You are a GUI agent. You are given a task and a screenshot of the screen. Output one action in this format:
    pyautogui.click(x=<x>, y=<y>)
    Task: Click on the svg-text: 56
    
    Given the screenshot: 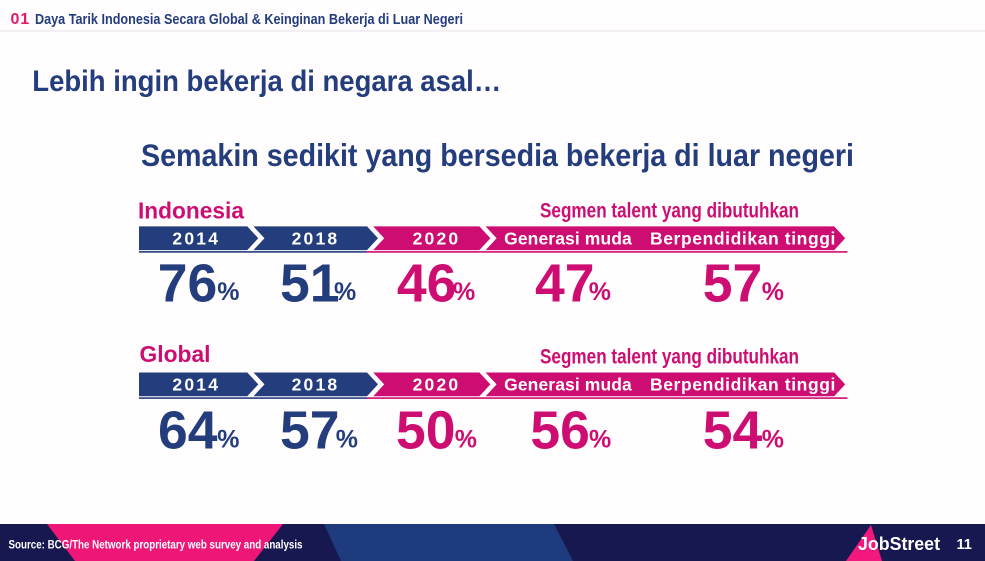 What is the action you would take?
    pyautogui.click(x=560, y=431)
    